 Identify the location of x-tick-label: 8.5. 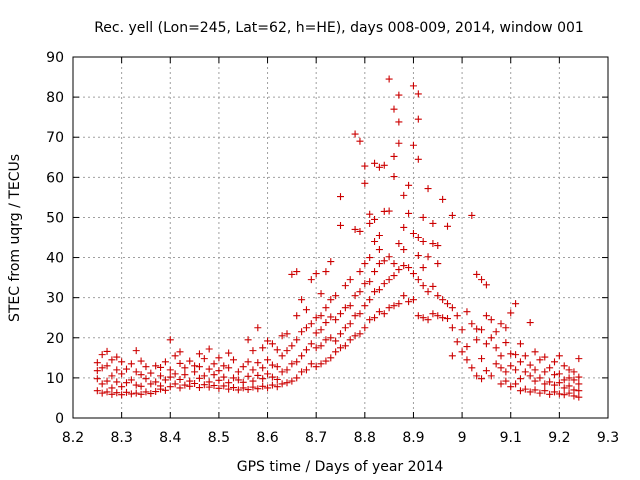
(219, 438).